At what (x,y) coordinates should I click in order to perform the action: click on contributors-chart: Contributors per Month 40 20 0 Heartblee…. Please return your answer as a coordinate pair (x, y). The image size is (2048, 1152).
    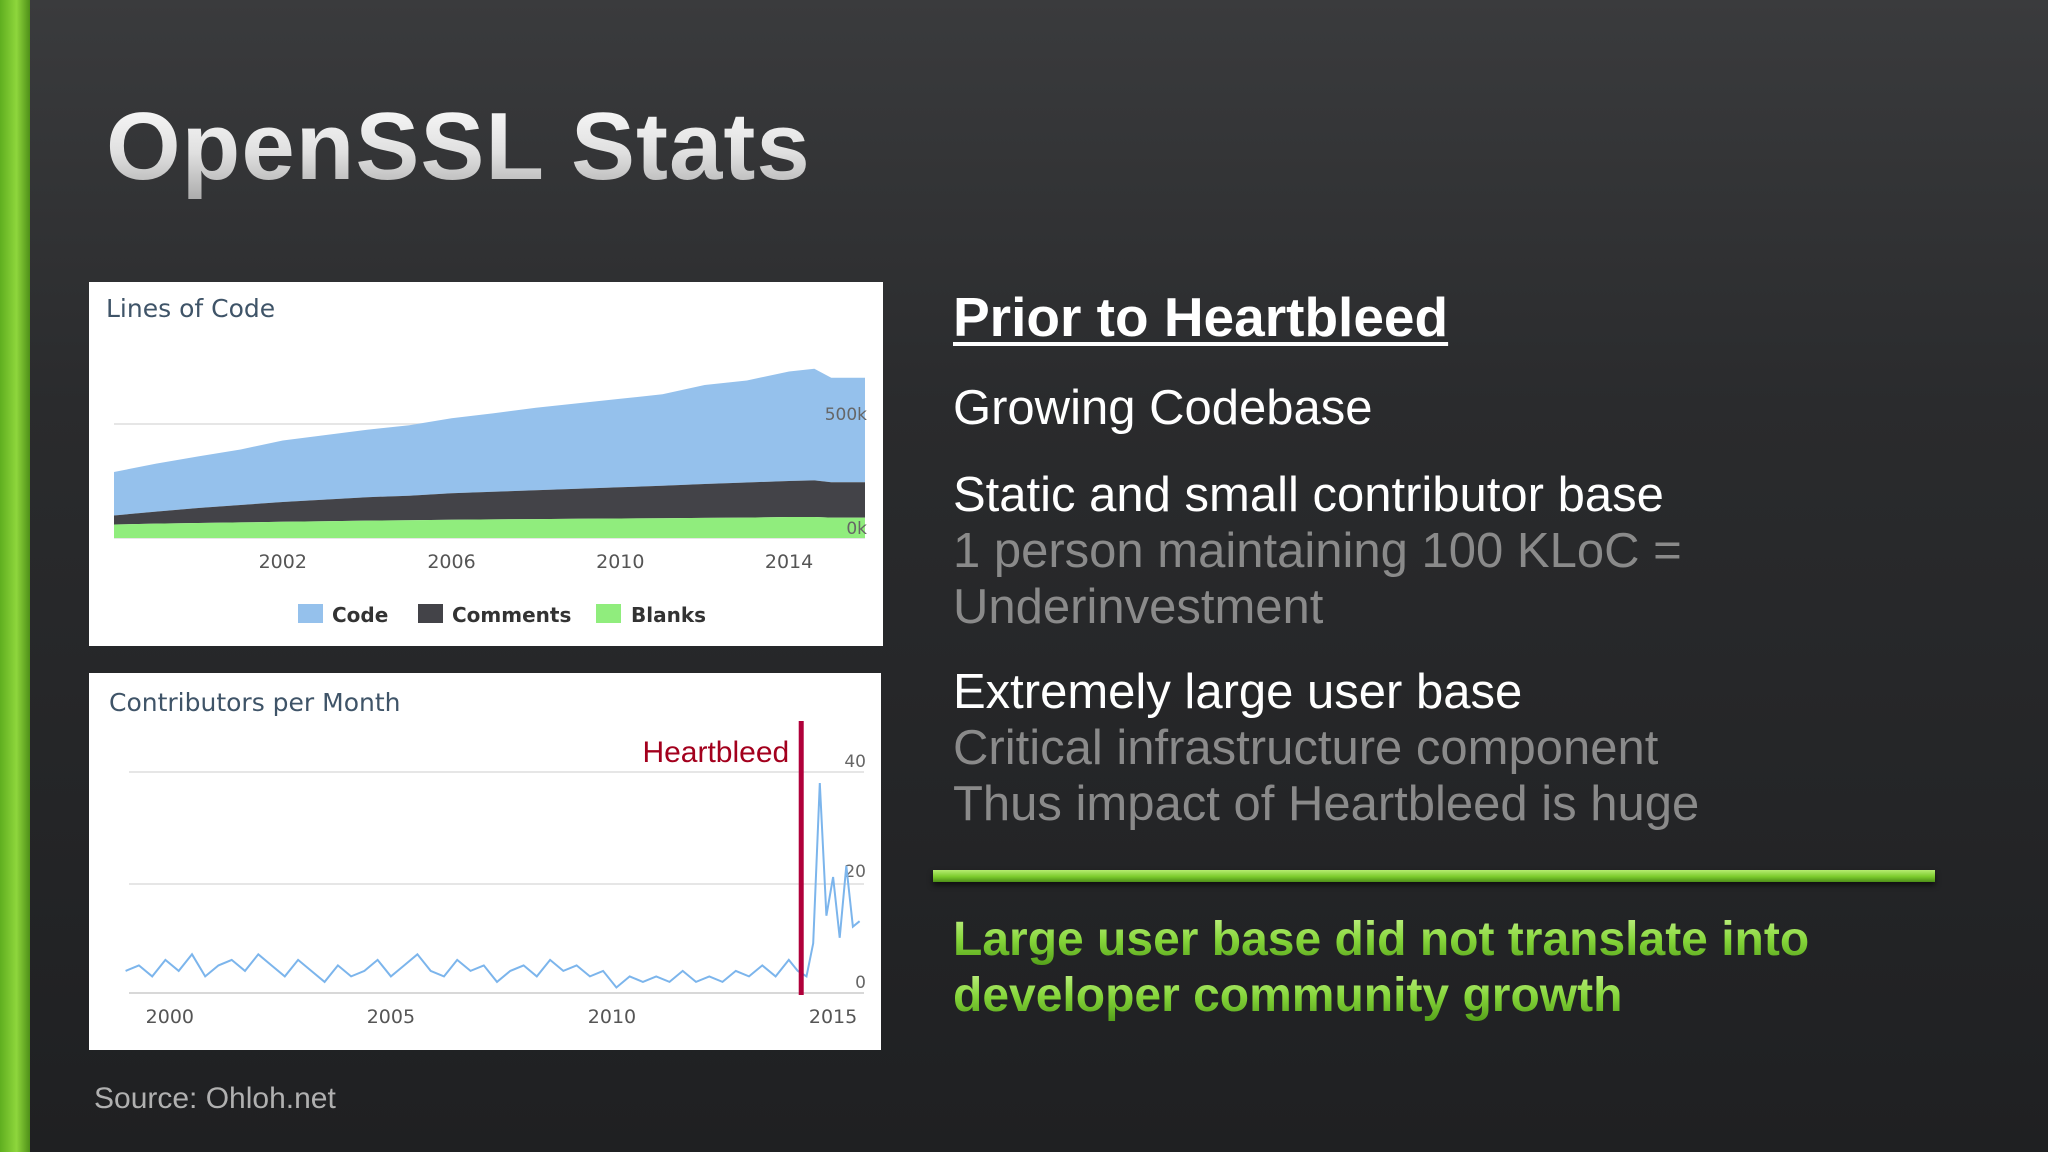
    Looking at the image, I should click on (485, 861).